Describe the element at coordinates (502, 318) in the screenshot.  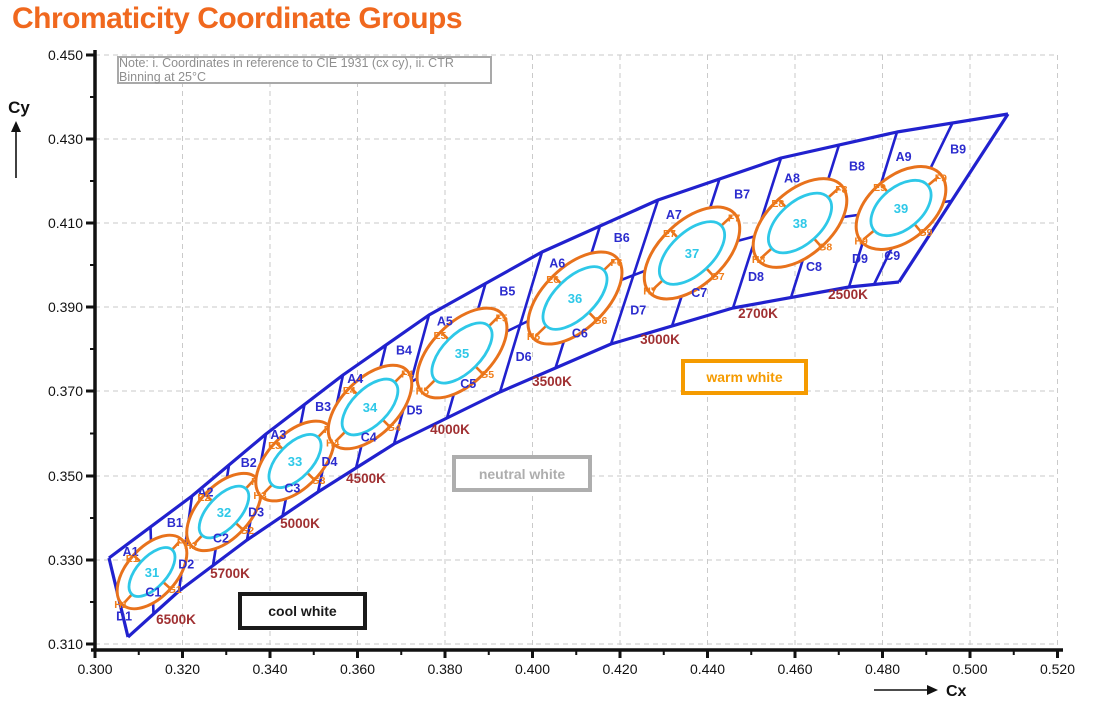
I see `sector-label: F5` at that location.